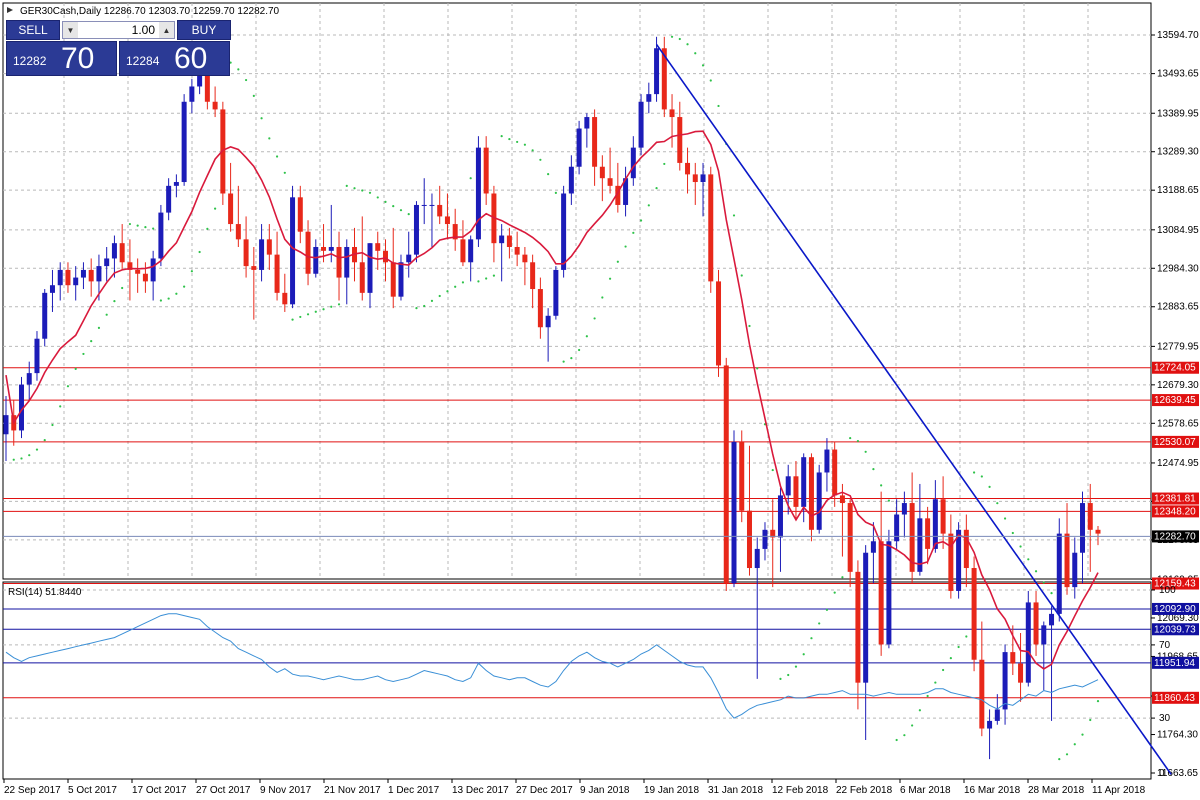 Image resolution: width=1200 pixels, height=800 pixels. I want to click on sell-price-small: 12282, so click(30, 61).